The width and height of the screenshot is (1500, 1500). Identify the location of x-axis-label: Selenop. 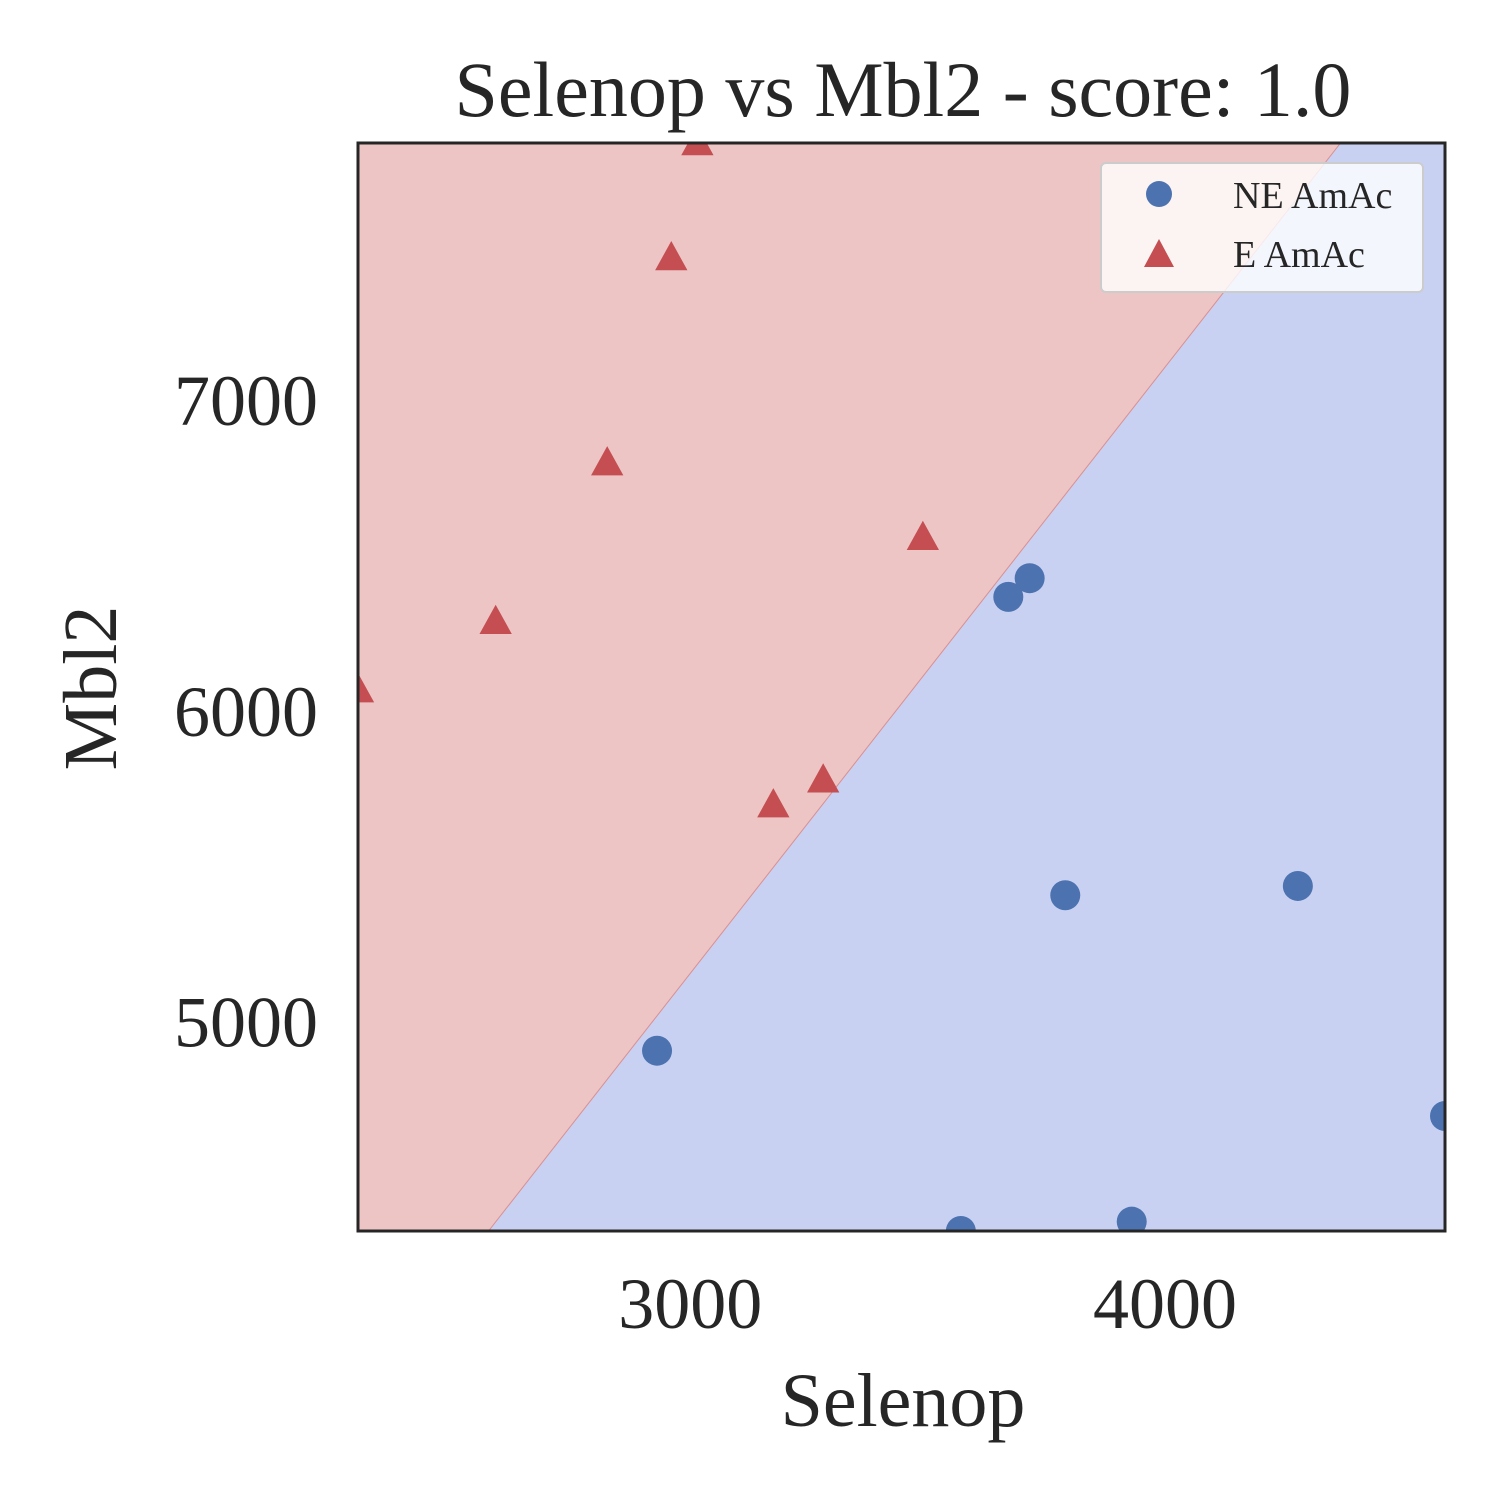
(903, 1401).